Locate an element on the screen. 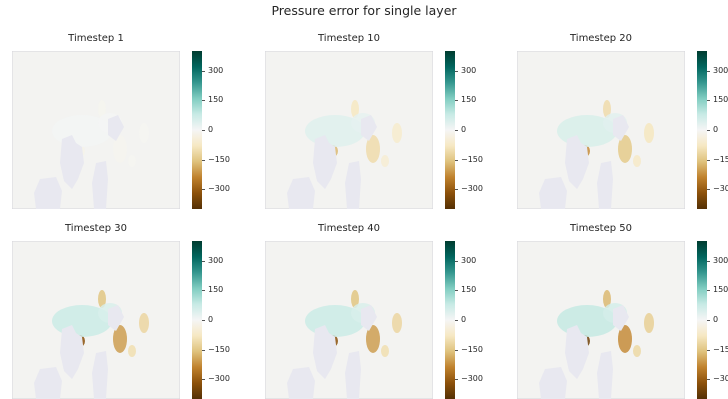  subplot-title: Timestep 40 is located at coordinates (348, 228).